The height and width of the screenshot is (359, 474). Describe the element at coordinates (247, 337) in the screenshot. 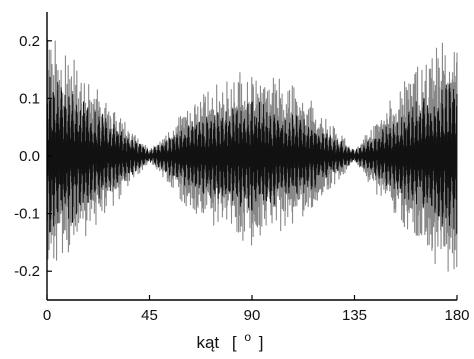

I see `x-axis-title-degree-mark: o` at that location.